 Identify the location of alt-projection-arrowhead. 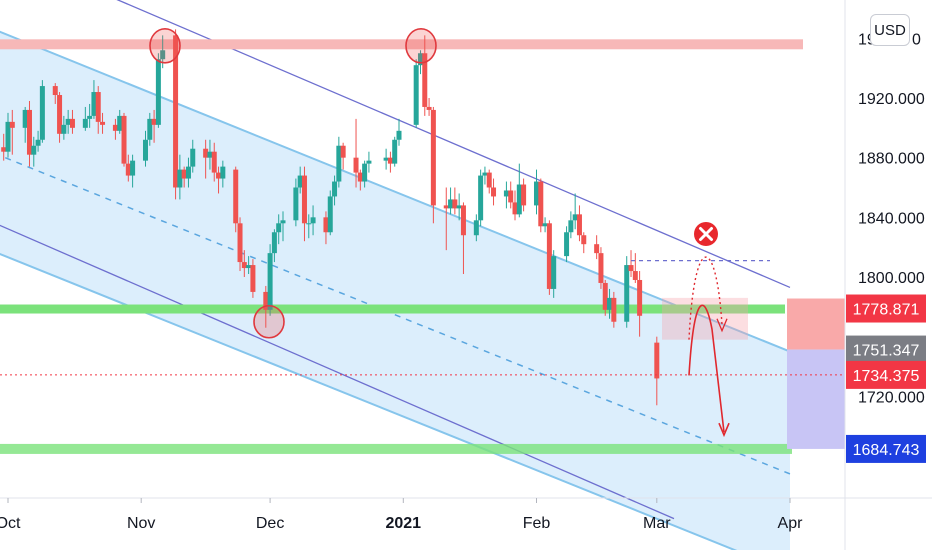
(722, 325).